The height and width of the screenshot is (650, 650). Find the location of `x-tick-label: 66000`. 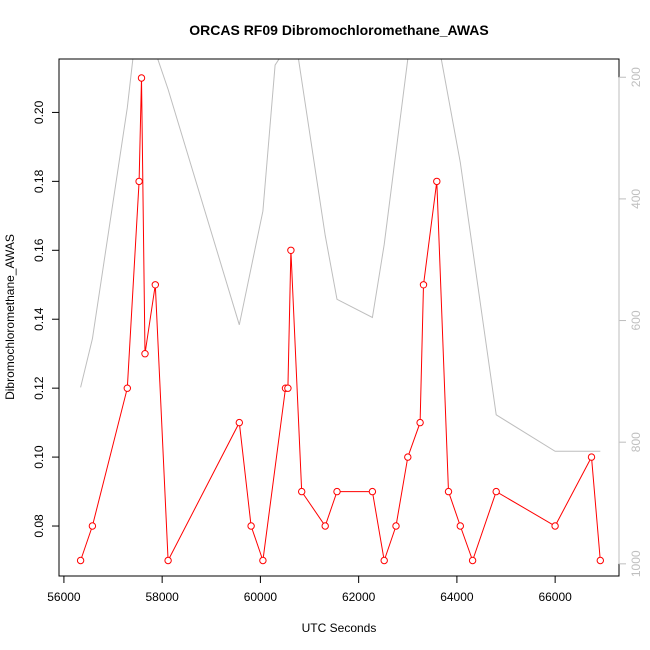

x-tick-label: 66000 is located at coordinates (555, 597).